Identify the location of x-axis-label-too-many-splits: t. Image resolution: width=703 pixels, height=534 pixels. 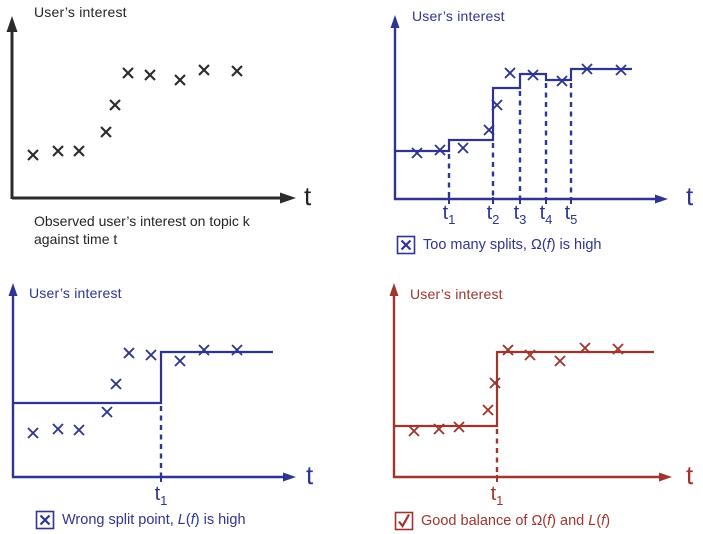
(690, 196).